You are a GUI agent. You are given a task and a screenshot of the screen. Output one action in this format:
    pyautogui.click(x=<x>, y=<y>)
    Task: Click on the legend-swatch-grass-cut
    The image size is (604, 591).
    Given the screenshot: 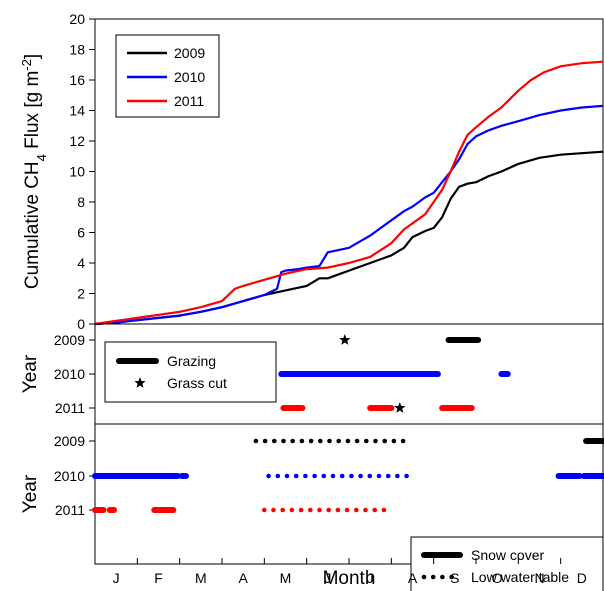 What is the action you would take?
    pyautogui.click(x=140, y=382)
    